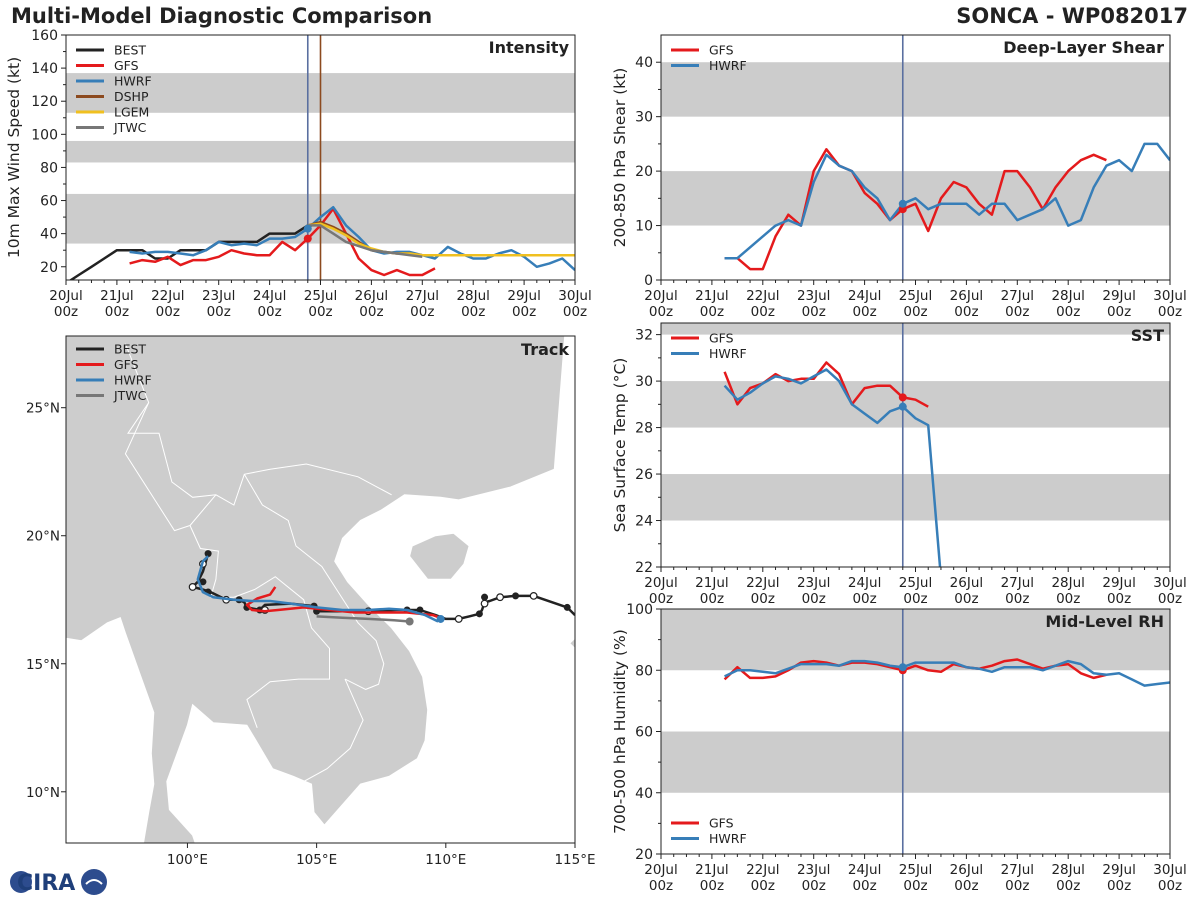 This screenshot has width=1200, height=902. I want to click on panel-title: Mid-Level RH, so click(1104, 621).